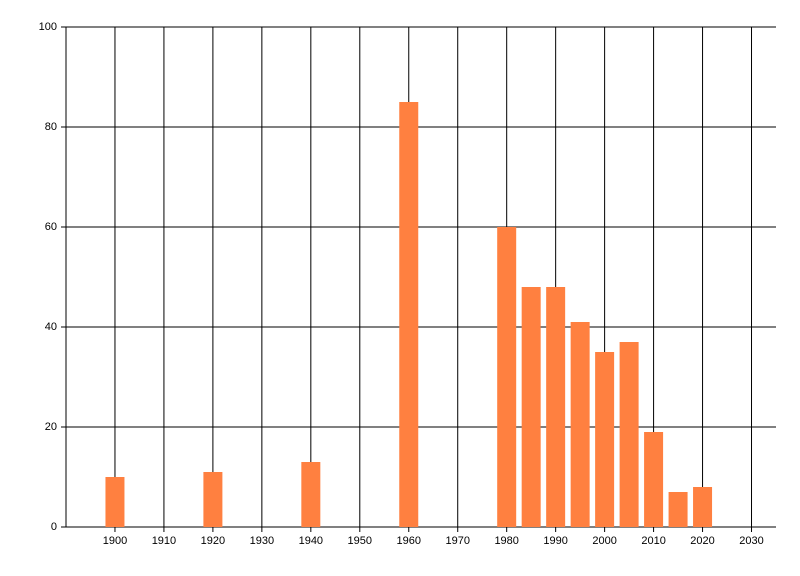 Image resolution: width=800 pixels, height=576 pixels. I want to click on y-tick-label: 80, so click(51, 127).